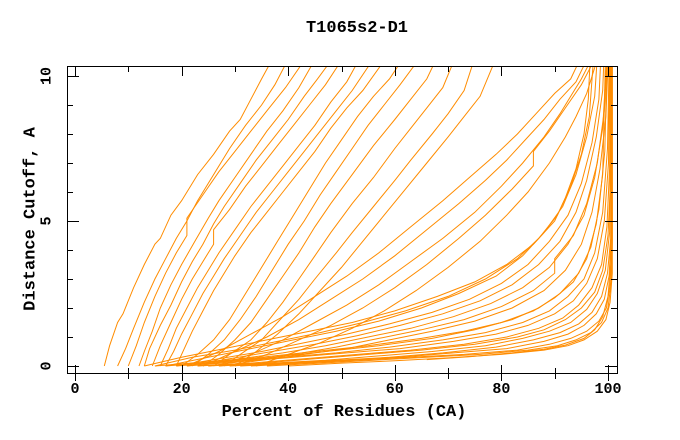  I want to click on x-tick-label: 100, so click(608, 389).